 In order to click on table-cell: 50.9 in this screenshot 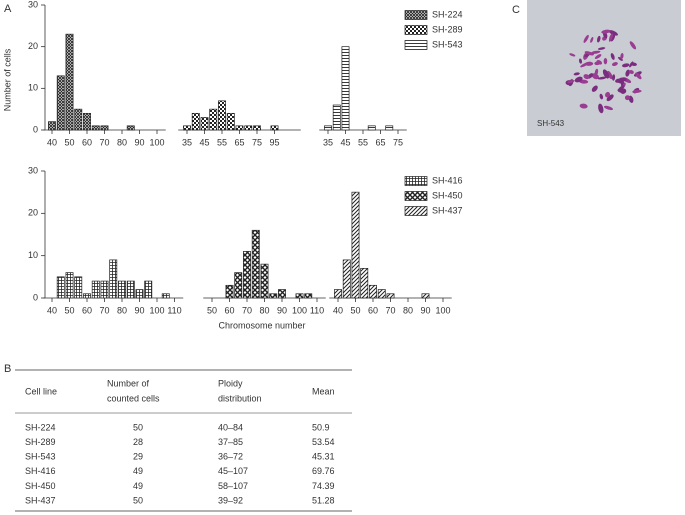, I will do `click(321, 427)`.